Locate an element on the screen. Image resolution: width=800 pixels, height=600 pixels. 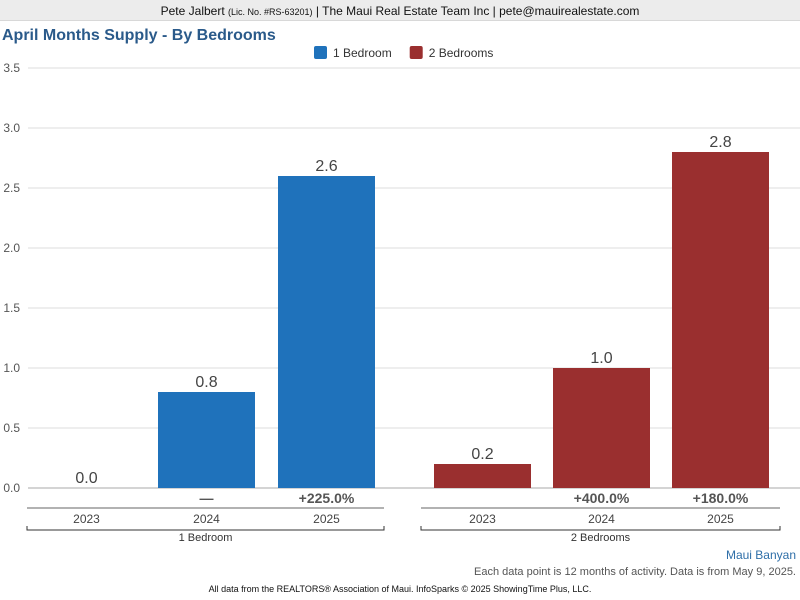
y-tick-label: 1.5 is located at coordinates (11, 308).